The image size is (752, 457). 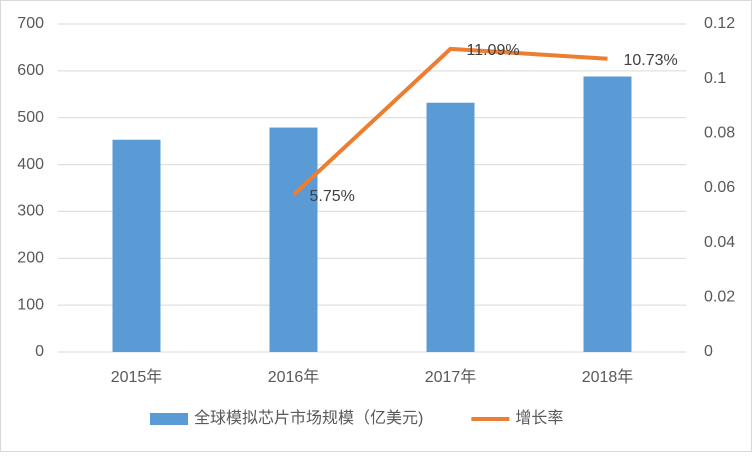 I want to click on y-tick-label: 200, so click(x=30, y=258).